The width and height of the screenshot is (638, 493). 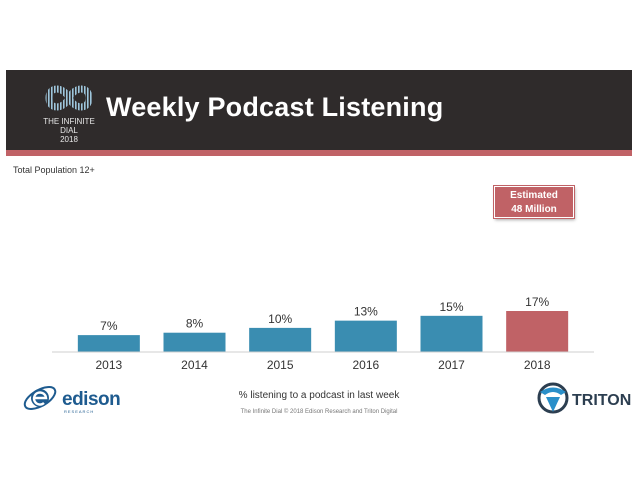 What do you see at coordinates (319, 153) in the screenshot?
I see `header-accent-stripe` at bounding box center [319, 153].